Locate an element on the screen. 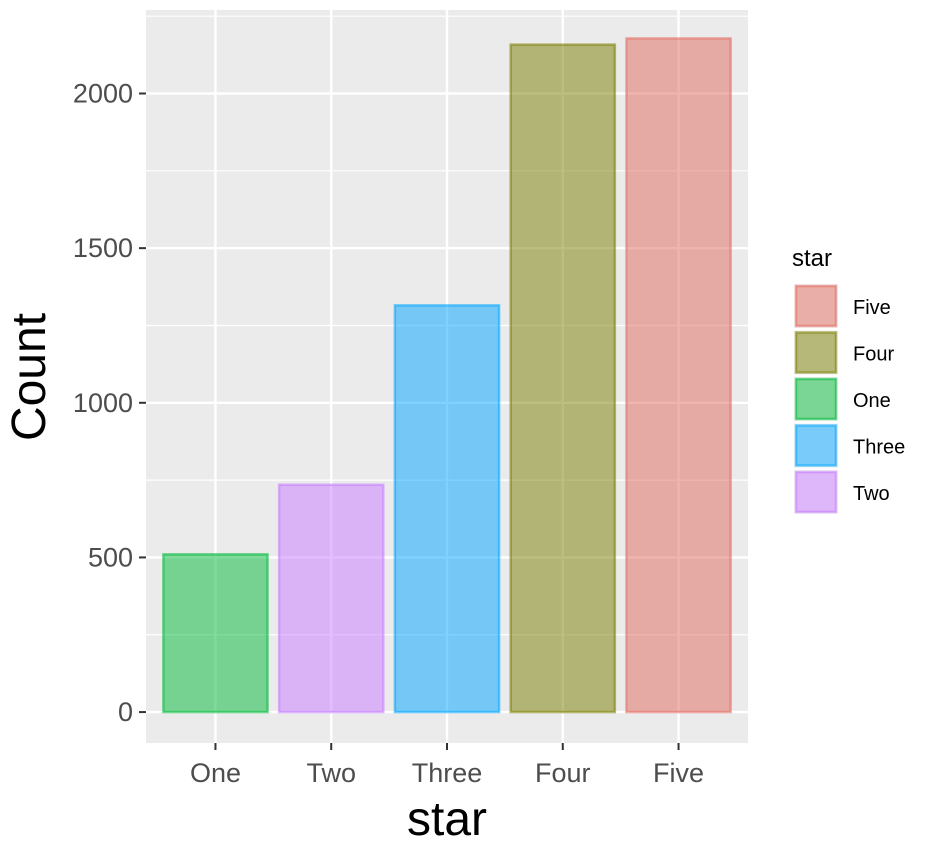 This screenshot has height=852, width=930. y-tick-label: 2000 is located at coordinates (103, 94).